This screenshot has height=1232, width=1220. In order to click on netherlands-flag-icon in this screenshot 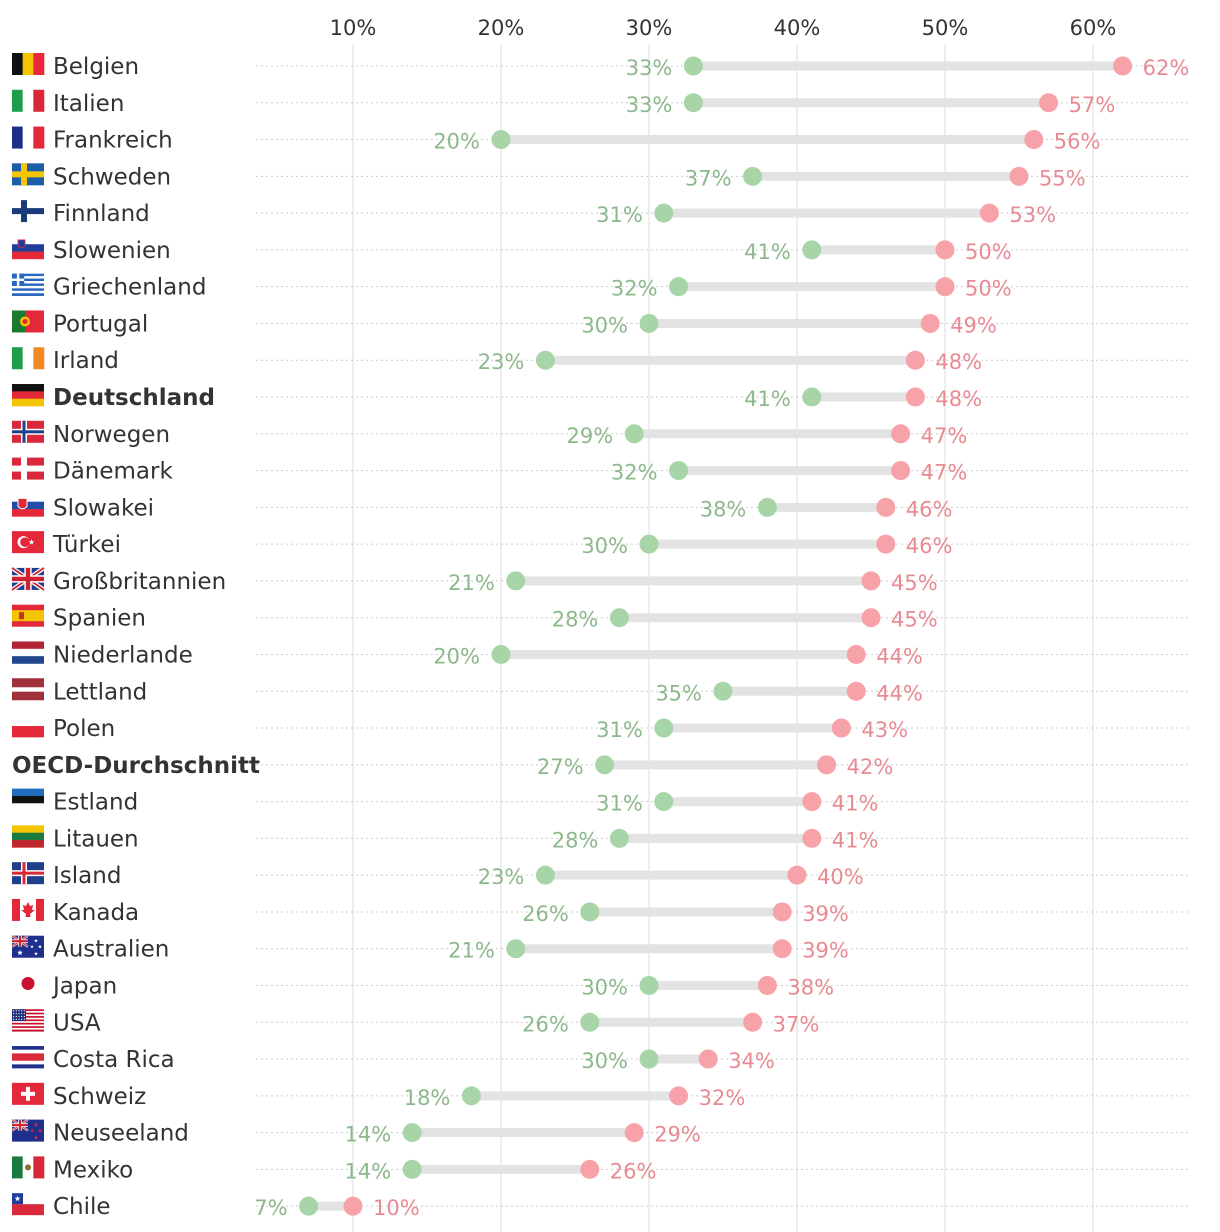, I will do `click(28, 652)`.